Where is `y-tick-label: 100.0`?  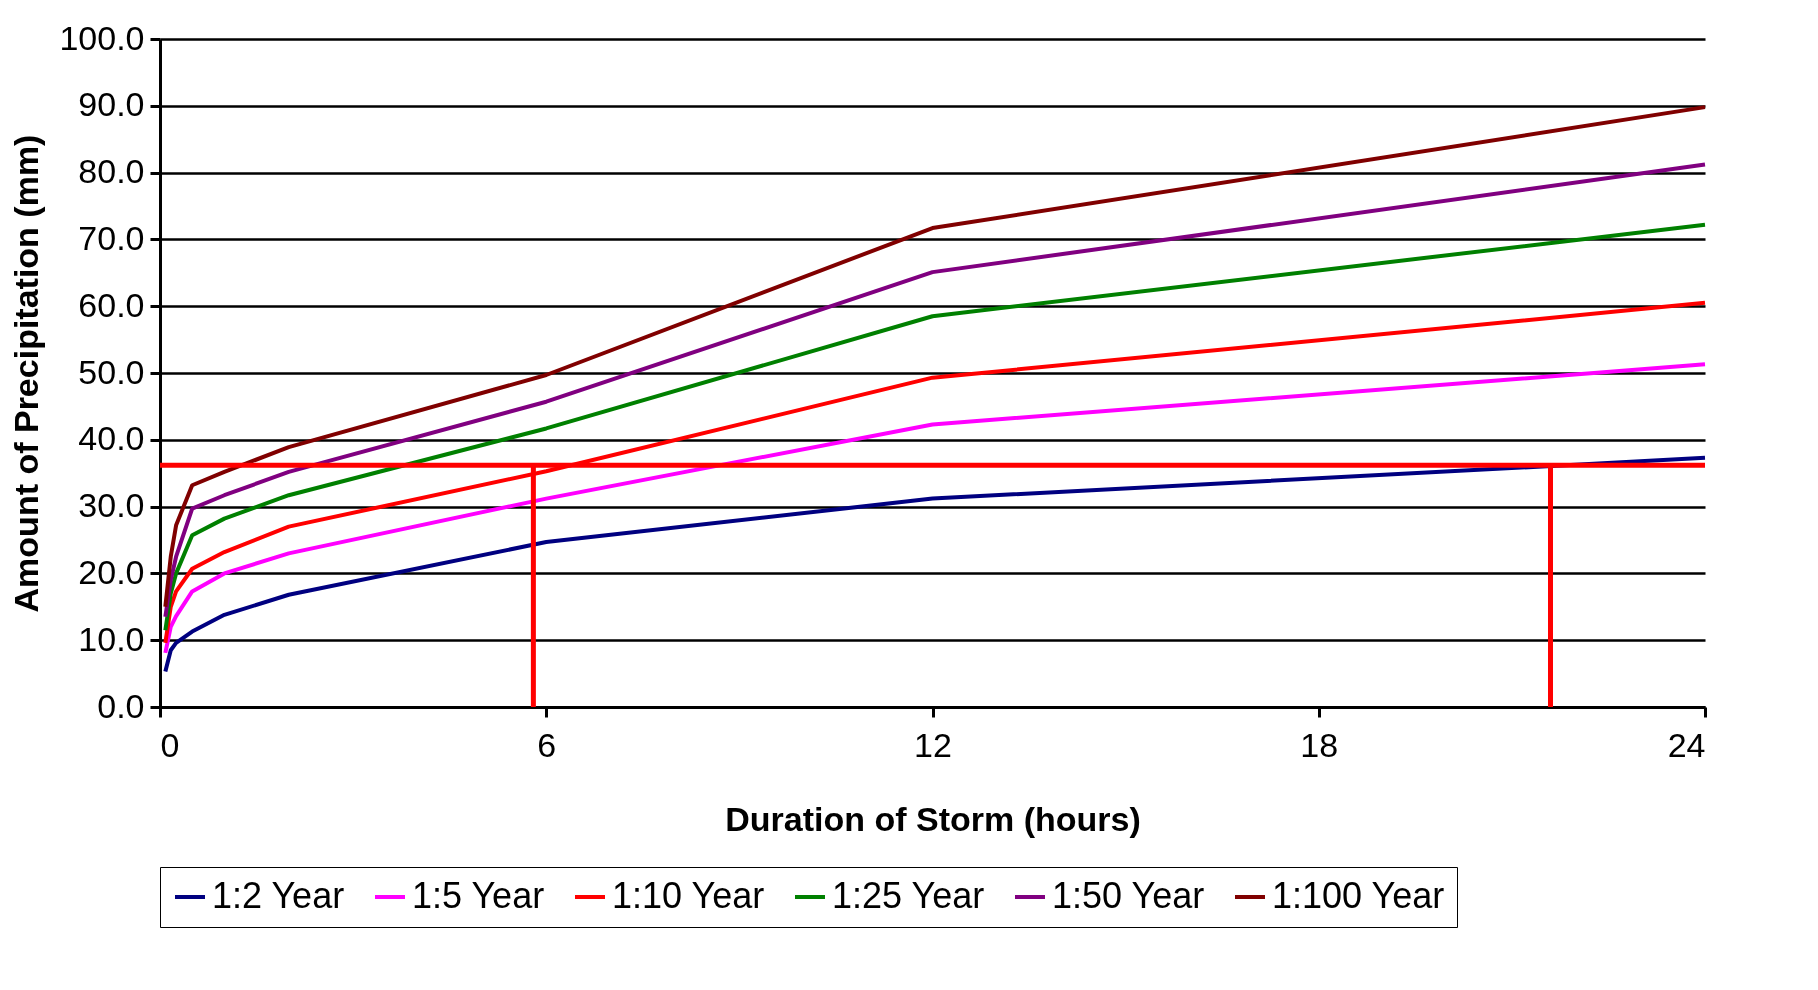 y-tick-label: 100.0 is located at coordinates (102, 37).